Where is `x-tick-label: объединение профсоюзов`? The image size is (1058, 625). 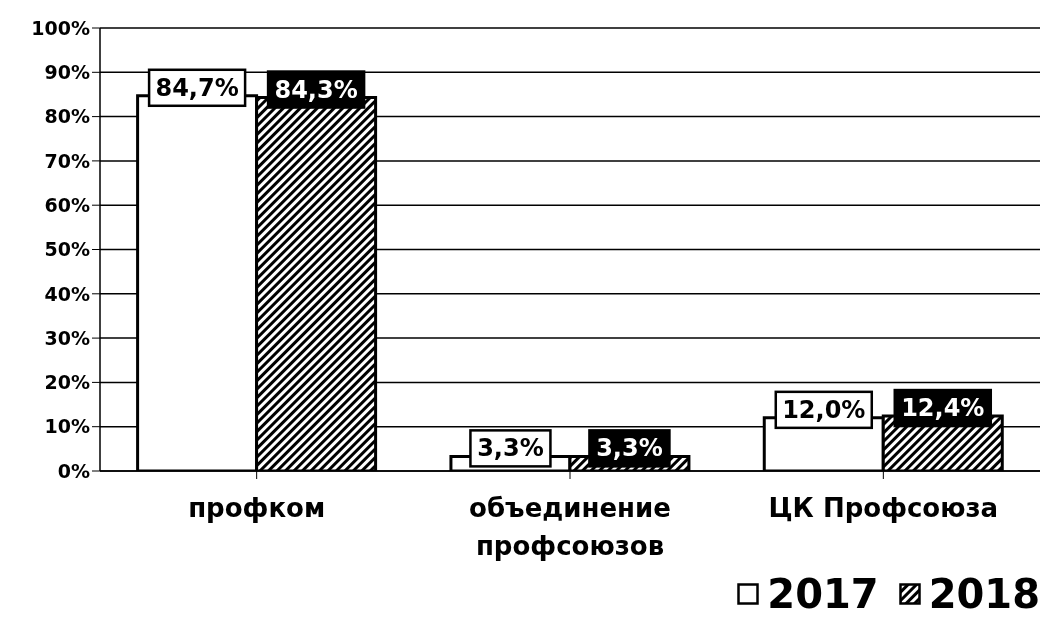
x-tick-label: объединение профсоюзов is located at coordinates (570, 527).